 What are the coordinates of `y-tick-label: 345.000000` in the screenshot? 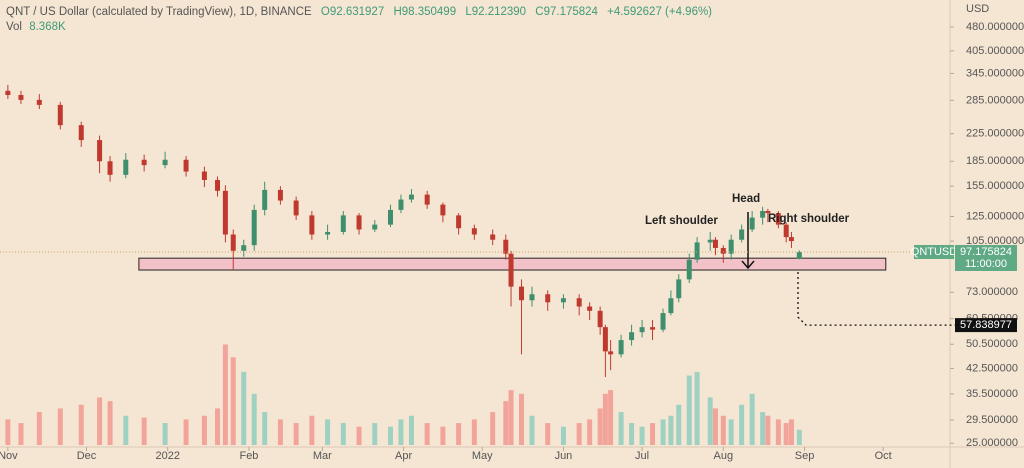 It's located at (995, 73).